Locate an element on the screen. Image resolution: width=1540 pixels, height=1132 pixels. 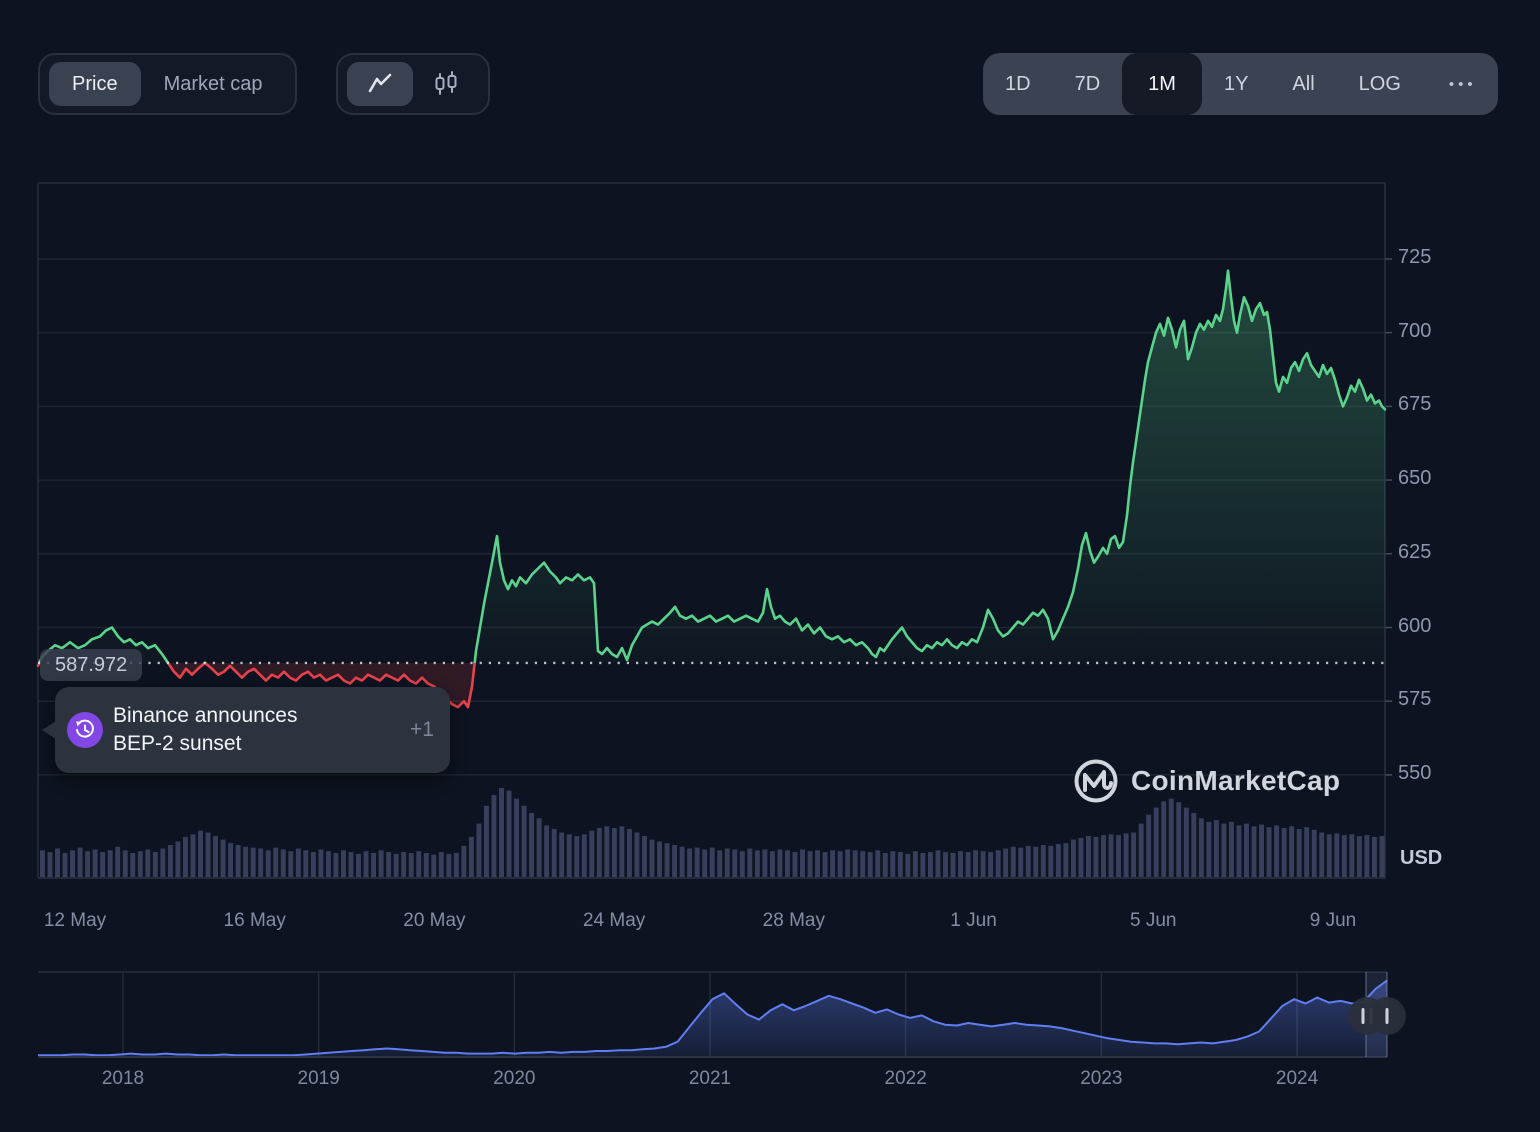
navigator-handle-right is located at coordinates (1387, 1016).